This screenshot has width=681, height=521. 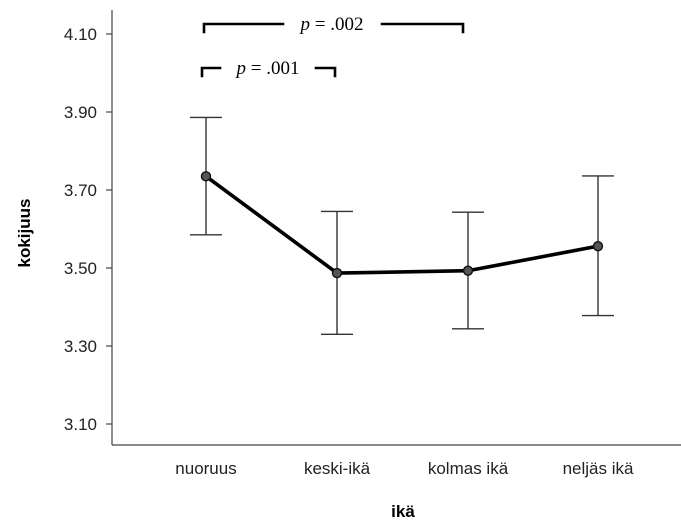 I want to click on significance-annotations: p = .002 p = .001, so click(x=332, y=46).